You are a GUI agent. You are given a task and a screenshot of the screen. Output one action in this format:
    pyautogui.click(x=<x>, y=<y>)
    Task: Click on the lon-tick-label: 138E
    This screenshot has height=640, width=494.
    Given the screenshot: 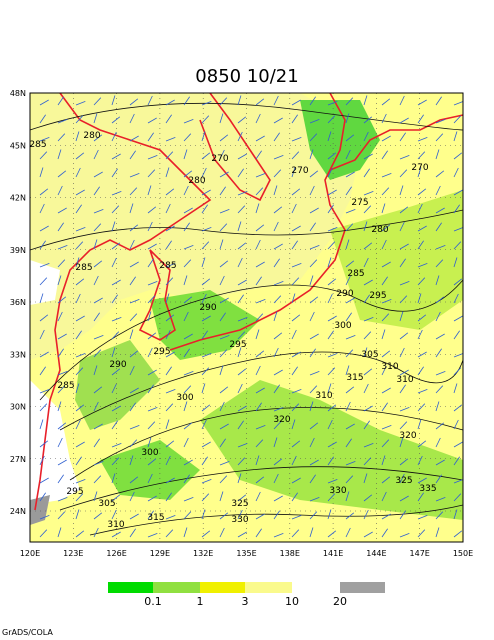 What is the action you would take?
    pyautogui.click(x=290, y=553)
    